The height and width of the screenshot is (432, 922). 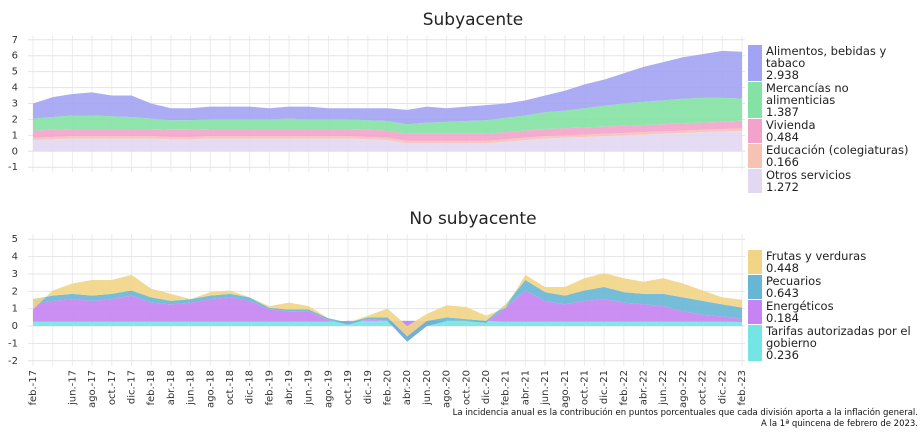 What do you see at coordinates (15, 291) in the screenshot?
I see `y-tick-label: 2` at bounding box center [15, 291].